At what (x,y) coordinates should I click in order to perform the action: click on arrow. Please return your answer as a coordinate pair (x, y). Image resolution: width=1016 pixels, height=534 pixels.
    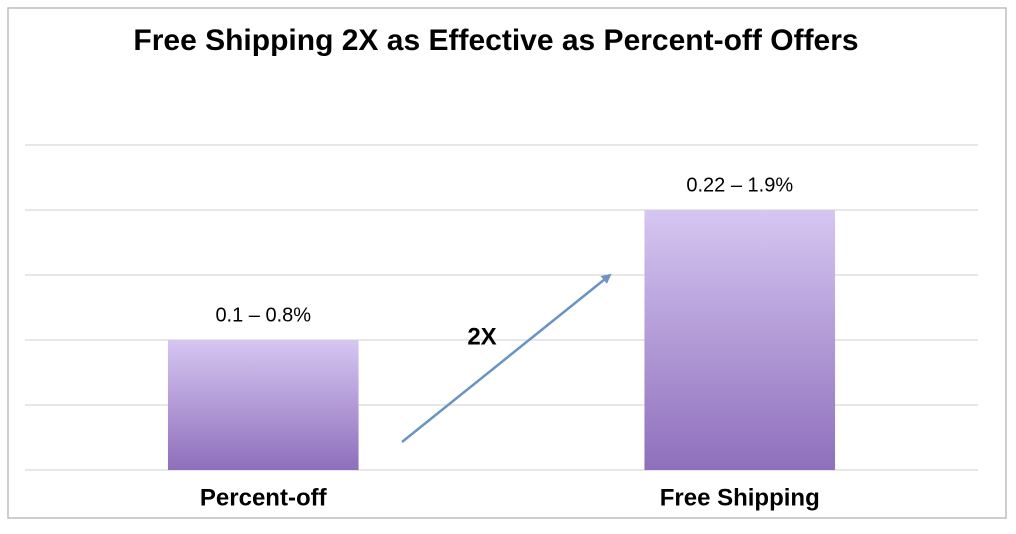
    Looking at the image, I should click on (506, 358).